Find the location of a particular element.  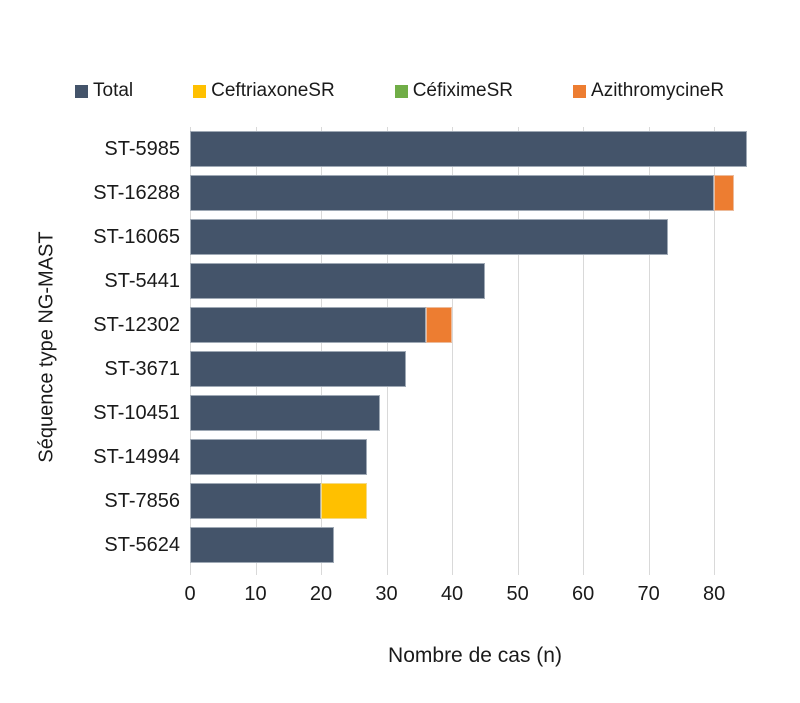

legend-item-céfiximesr: CéfiximeSR is located at coordinates (454, 91).